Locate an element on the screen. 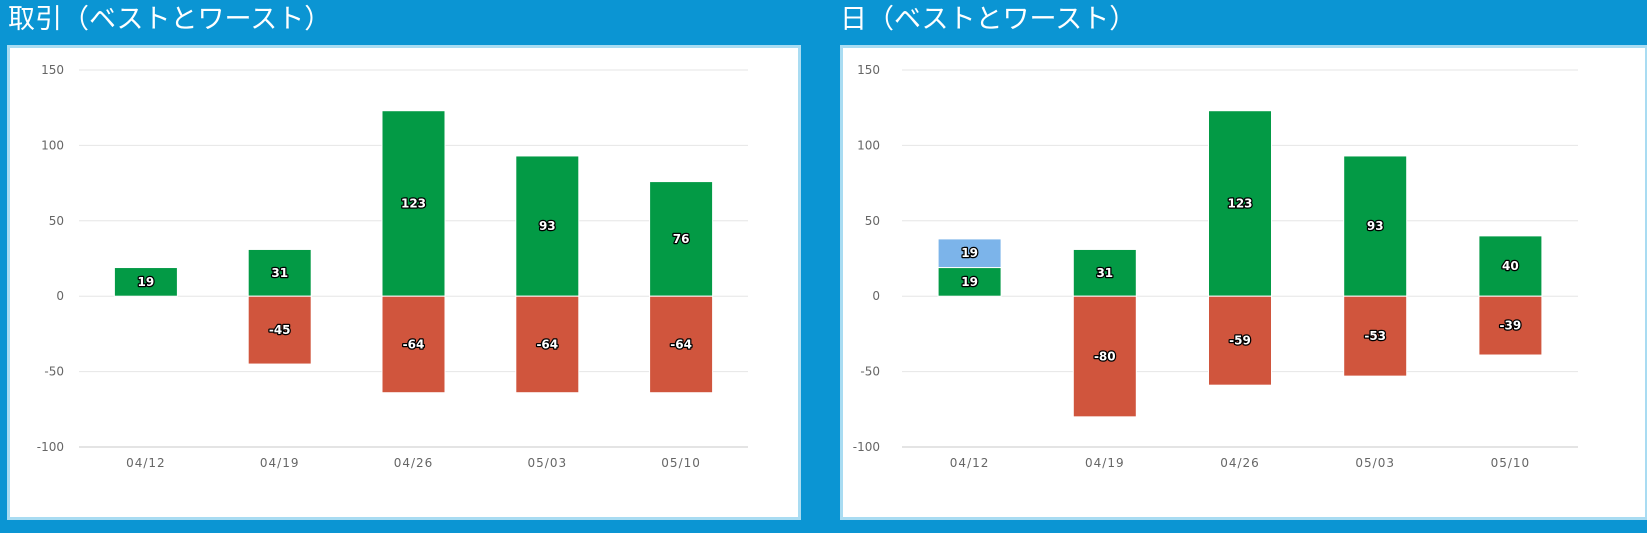  data-label: -59 is located at coordinates (1240, 341).